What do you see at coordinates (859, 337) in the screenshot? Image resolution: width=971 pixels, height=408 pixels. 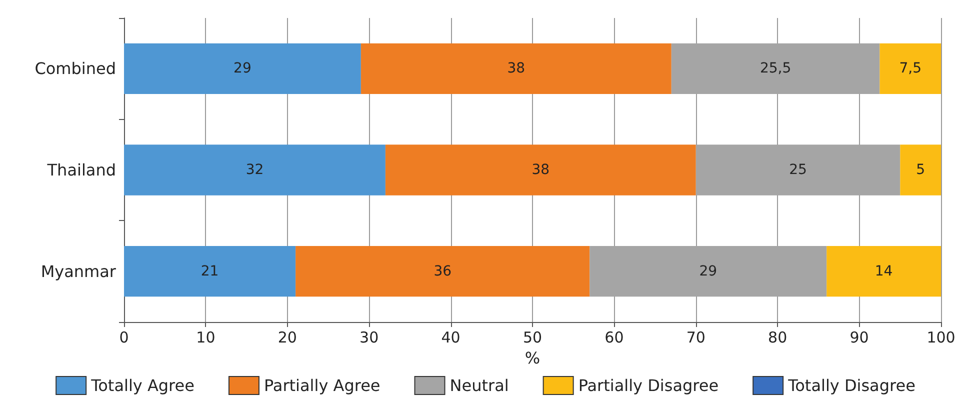 I see `x-tick-label: 90` at bounding box center [859, 337].